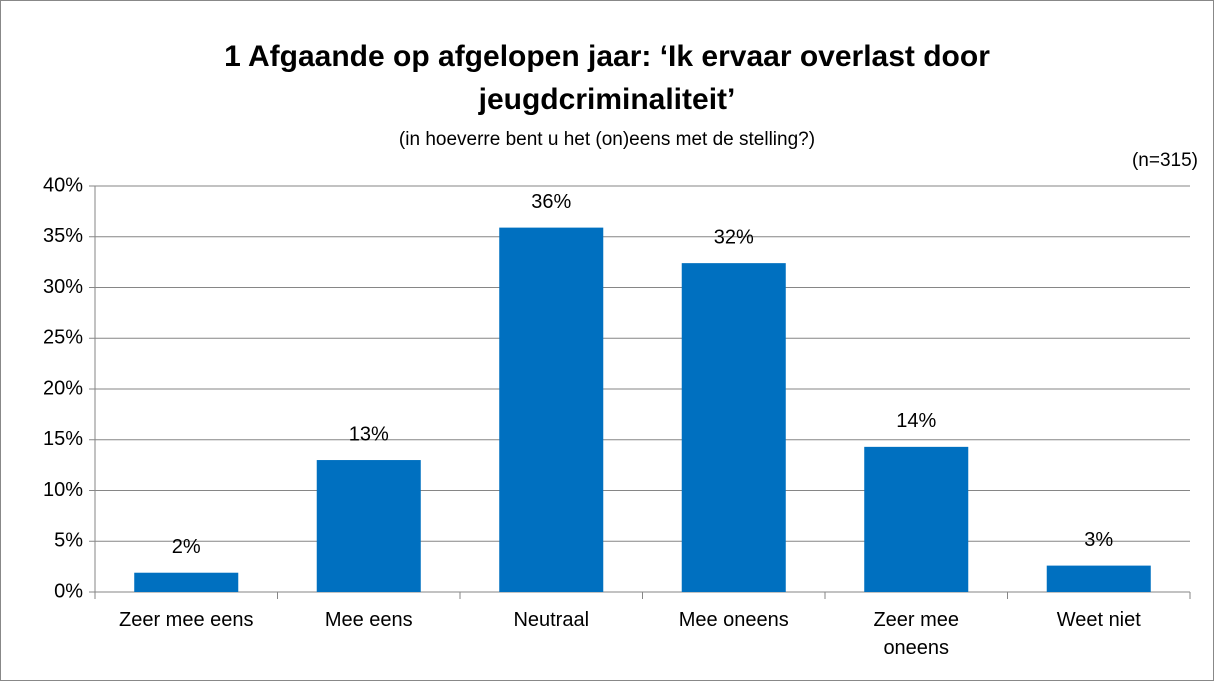  I want to click on x-tick-label: Zeer mee eens, so click(186, 620).